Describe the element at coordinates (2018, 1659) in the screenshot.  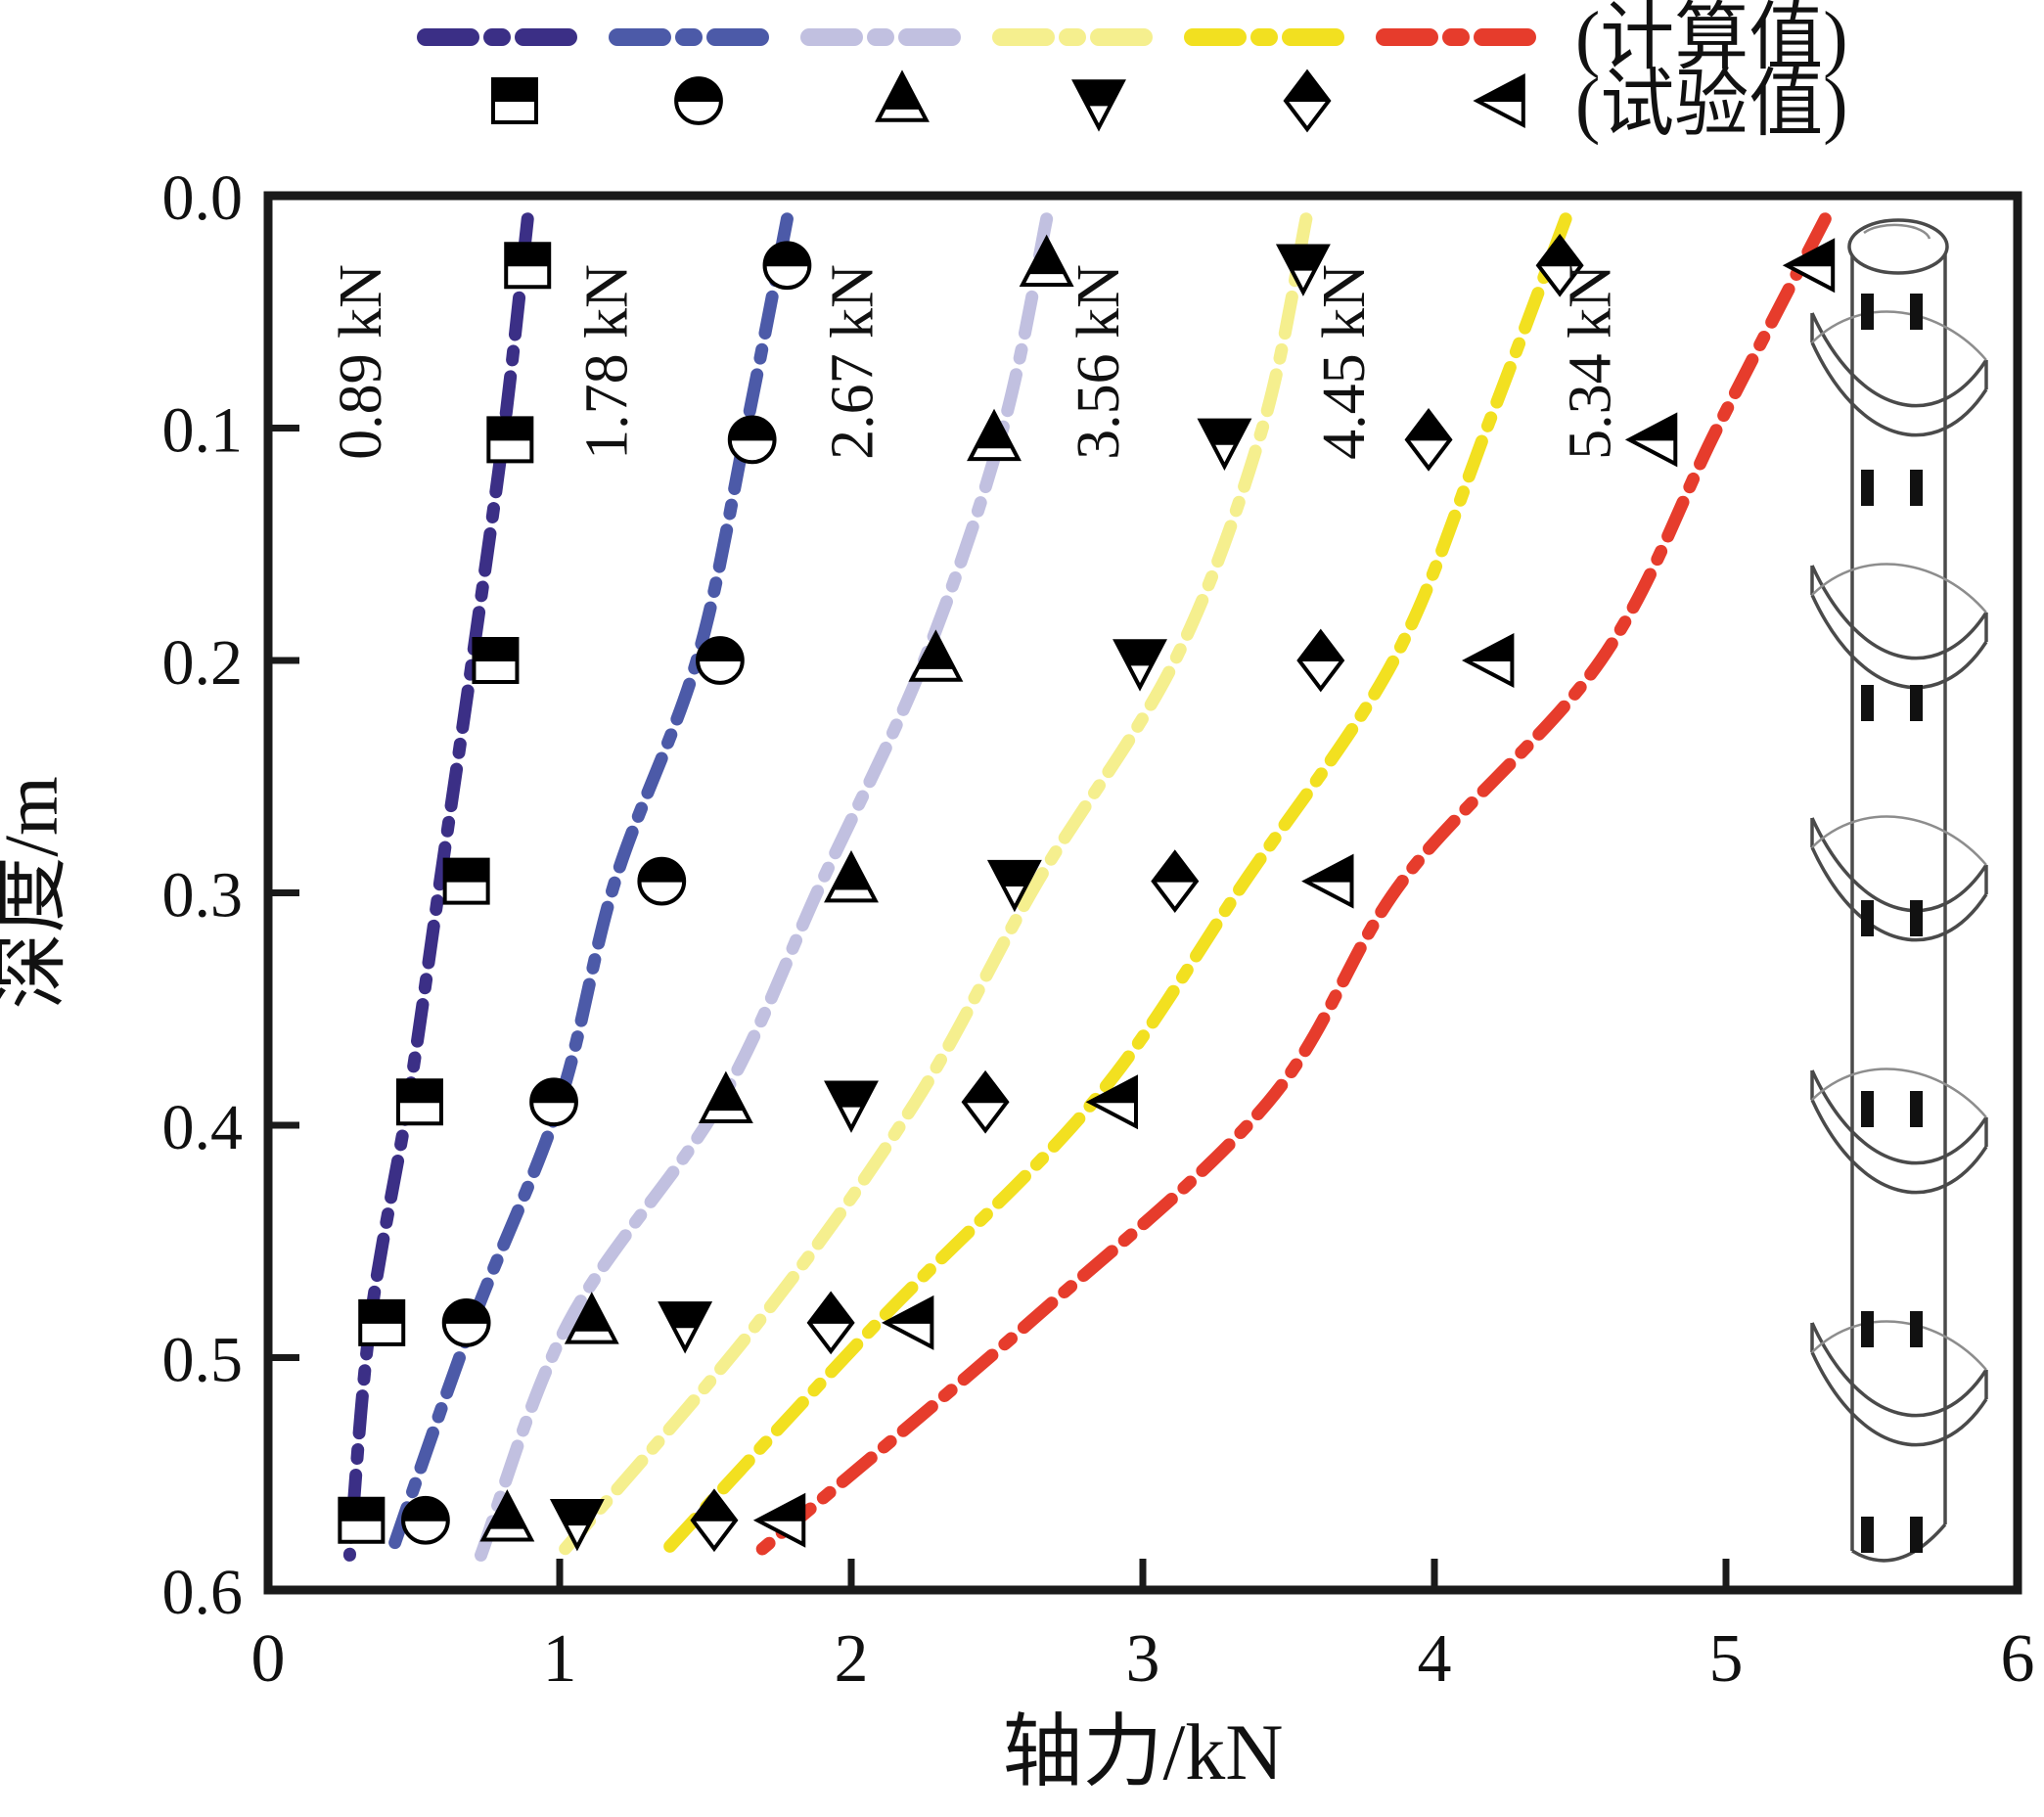
I see `x-tick-label: 6` at that location.